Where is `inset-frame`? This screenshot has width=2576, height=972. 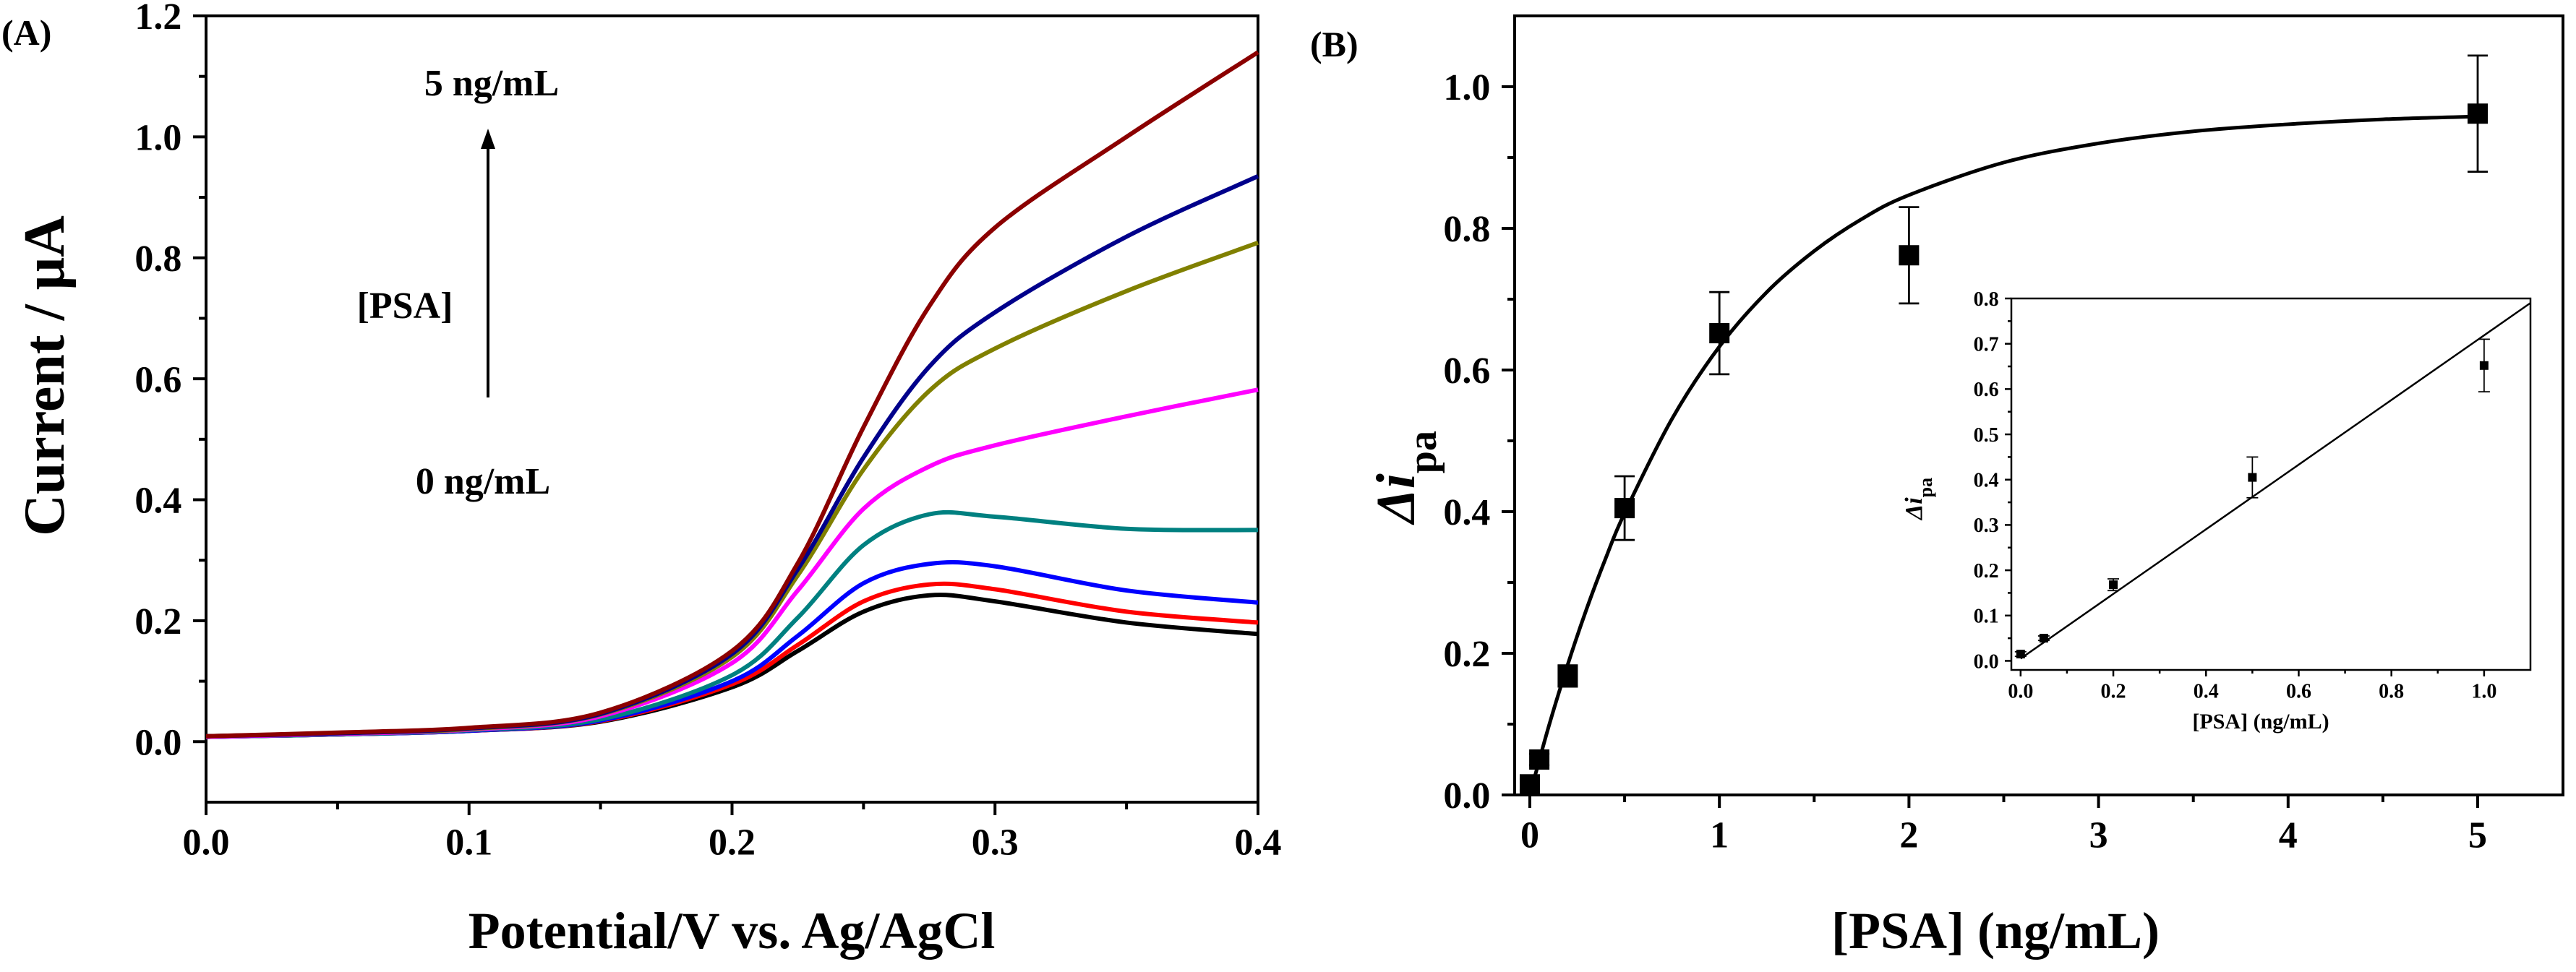
inset-frame is located at coordinates (2271, 484).